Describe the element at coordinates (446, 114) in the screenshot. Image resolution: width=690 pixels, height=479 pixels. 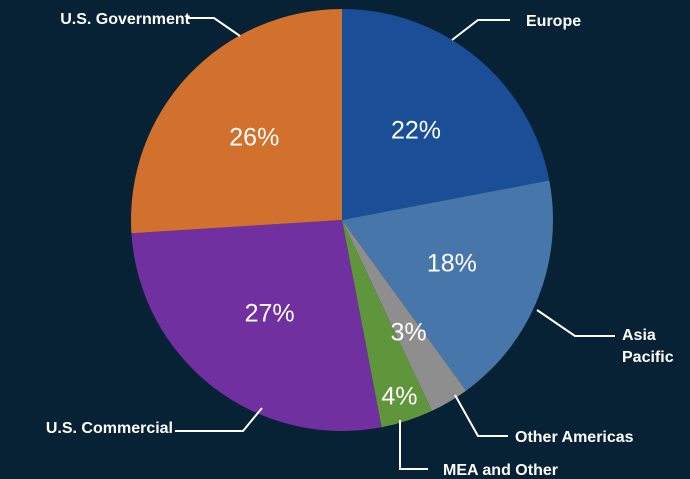
I see `slice-europe` at that location.